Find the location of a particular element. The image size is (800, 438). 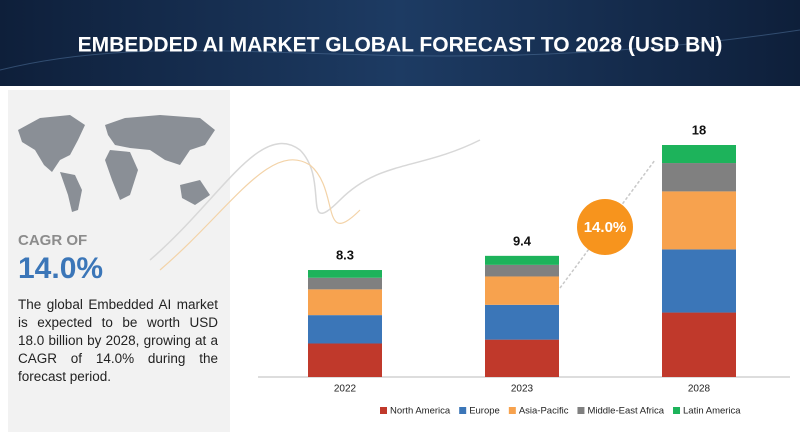

cagr-badge is located at coordinates (605, 227).